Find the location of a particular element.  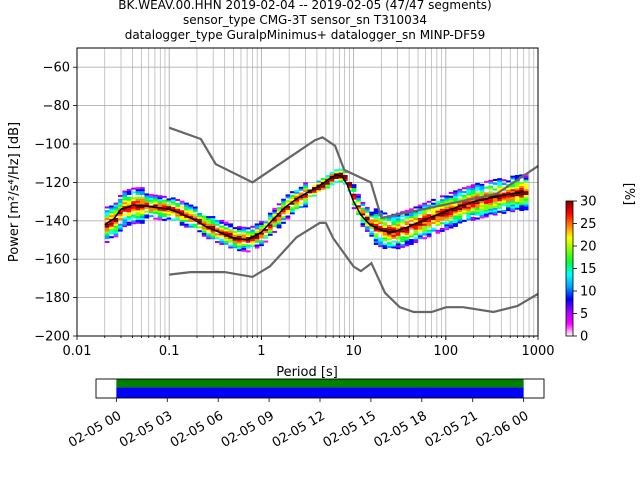

x-tick-label: 0.1 is located at coordinates (169, 351).